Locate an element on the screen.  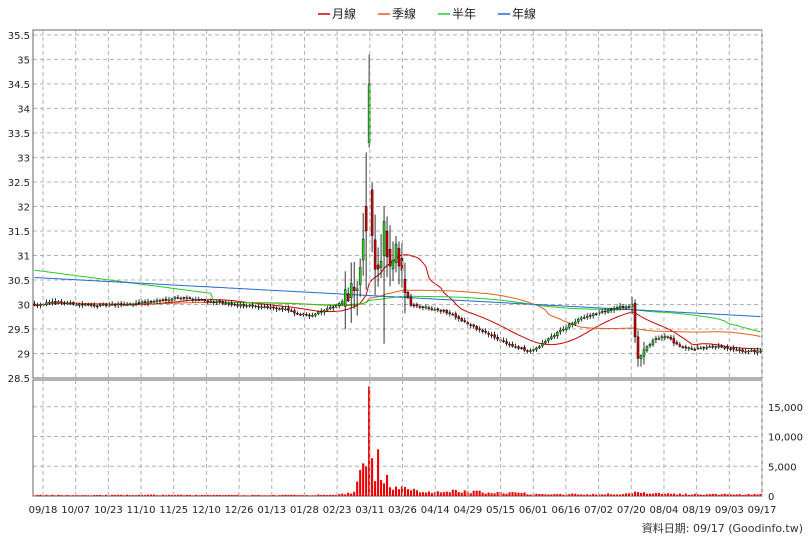
x-tick-label: 06/01 is located at coordinates (533, 510).